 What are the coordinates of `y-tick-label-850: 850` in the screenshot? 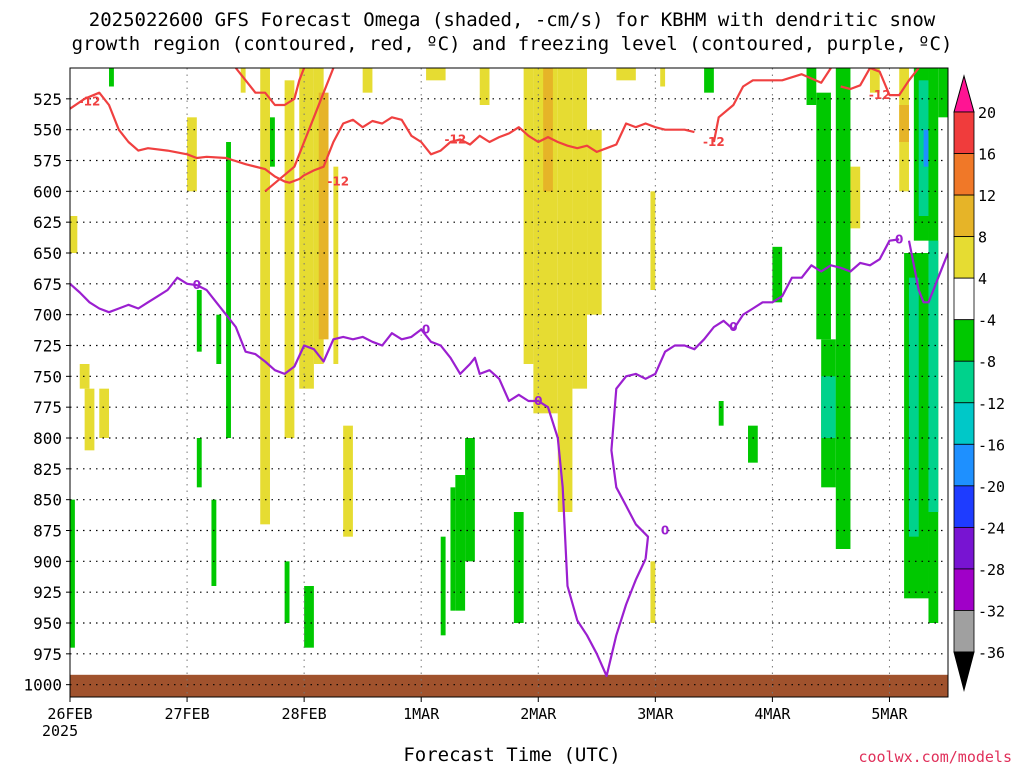 It's located at (47, 500).